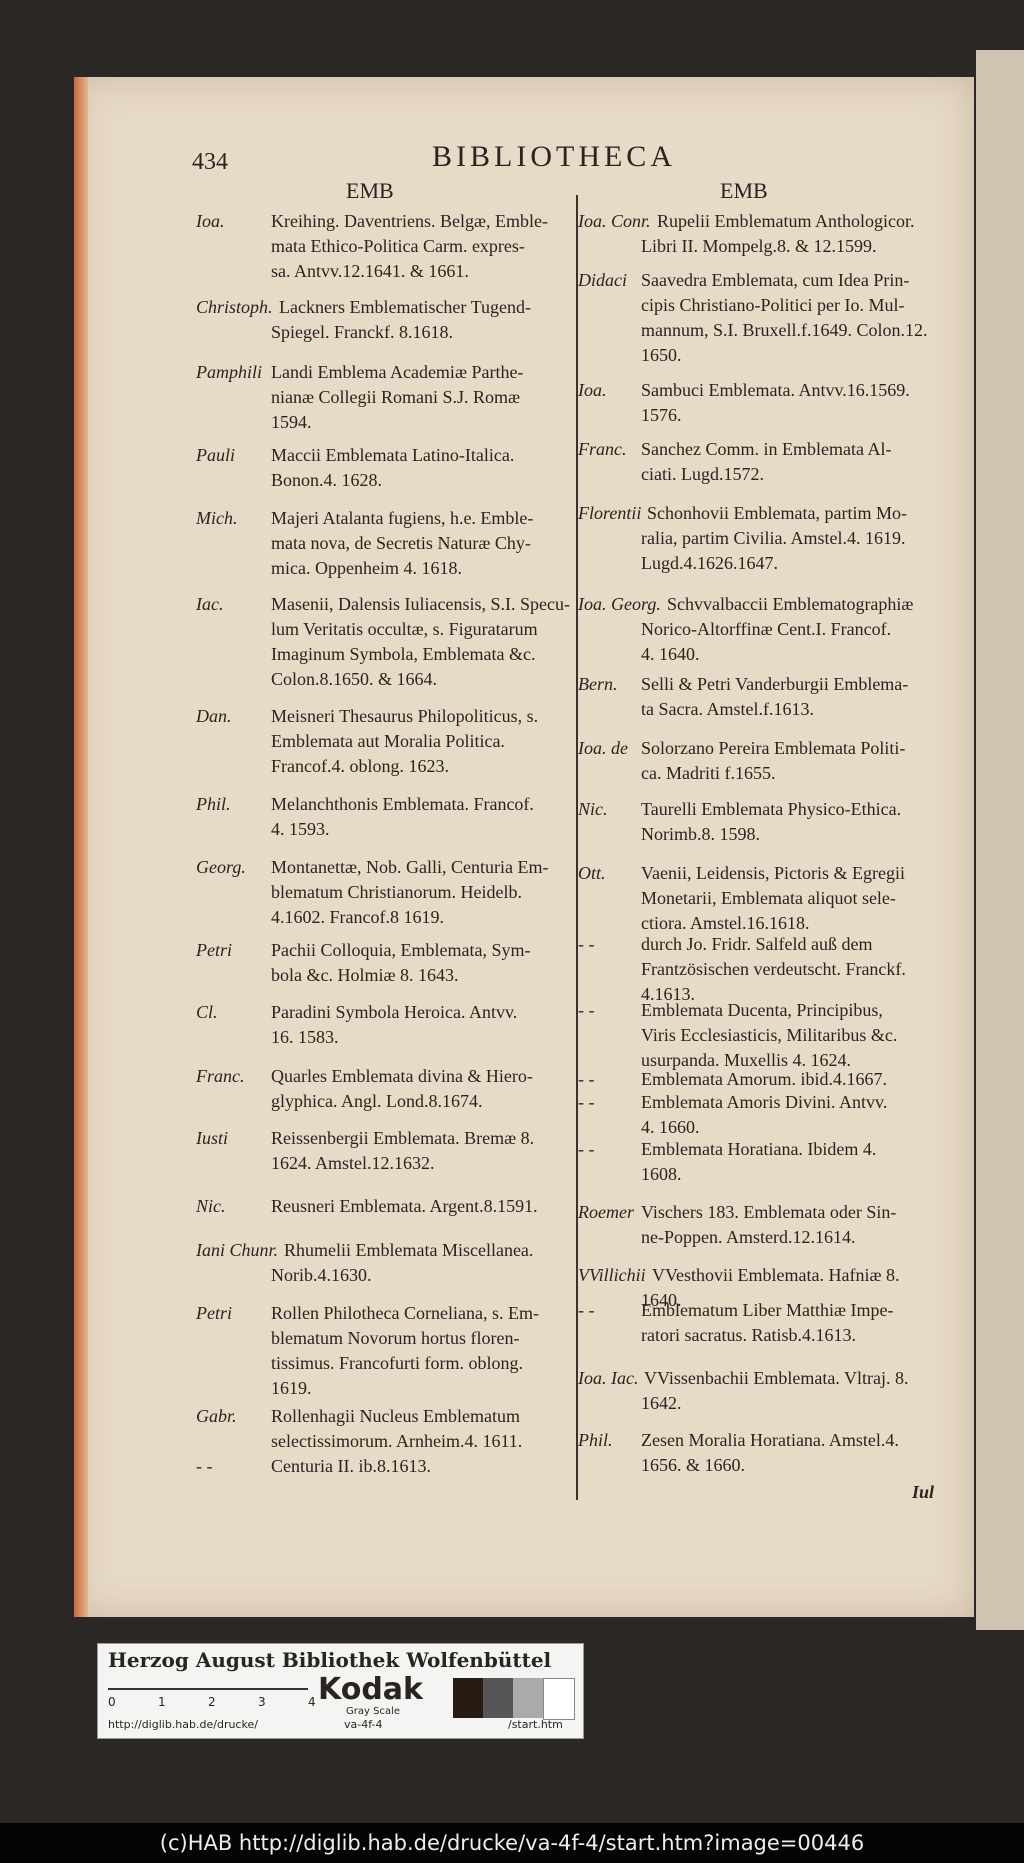 Image resolution: width=1024 pixels, height=1863 pixels. I want to click on entry-line: 1594., so click(291, 421).